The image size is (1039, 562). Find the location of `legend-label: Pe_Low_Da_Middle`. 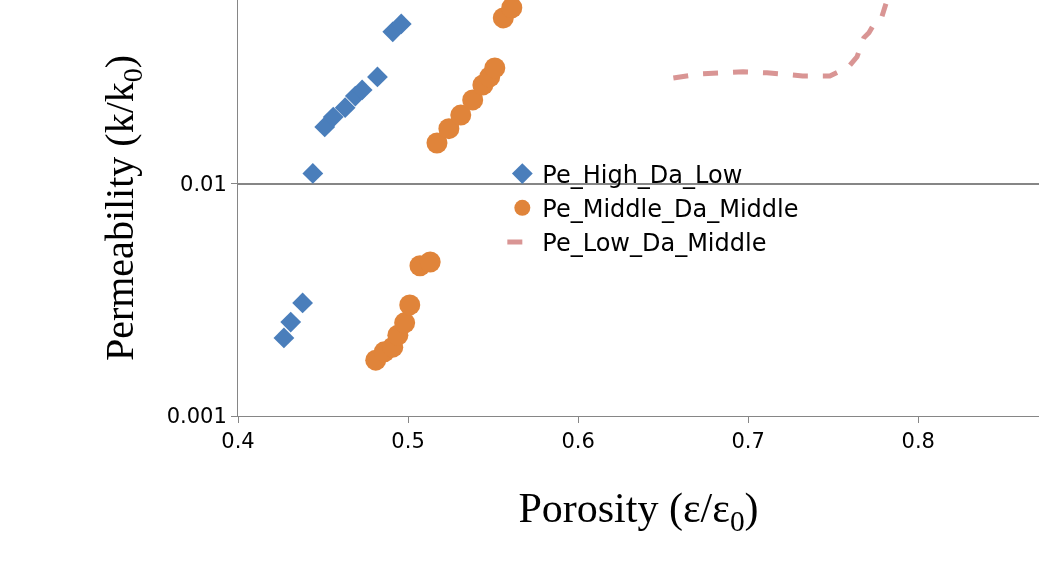

legend-label: Pe_Low_Da_Middle is located at coordinates (654, 243).